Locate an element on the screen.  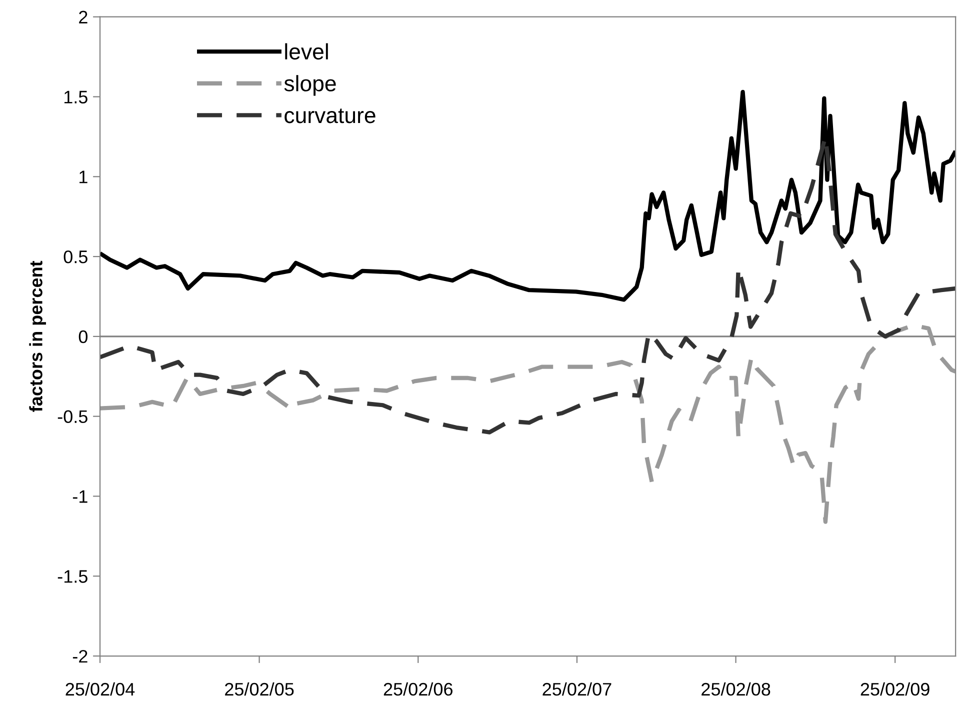
y-tick-label: -0.5 is located at coordinates (73, 417).